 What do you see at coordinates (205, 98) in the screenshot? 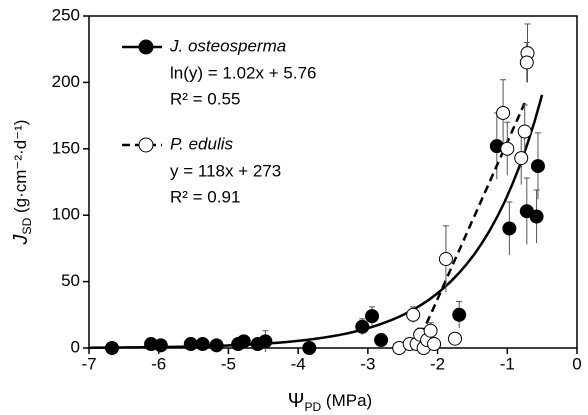
I see `legend-r2: R² = 0.55` at bounding box center [205, 98].